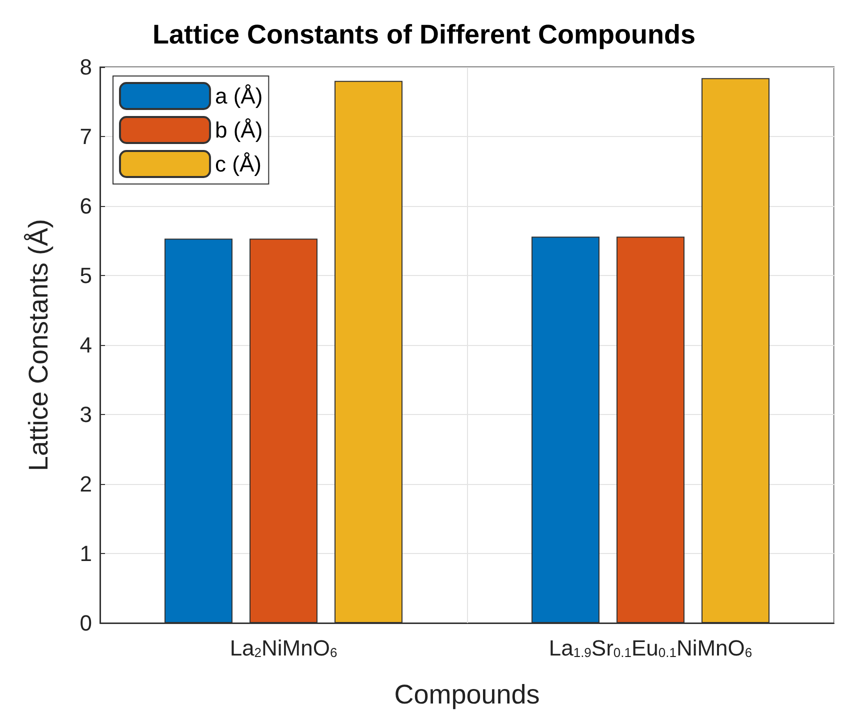  I want to click on x-tick-label: La1.9Sr0.1Eu0.1NiMnO6, so click(650, 648).